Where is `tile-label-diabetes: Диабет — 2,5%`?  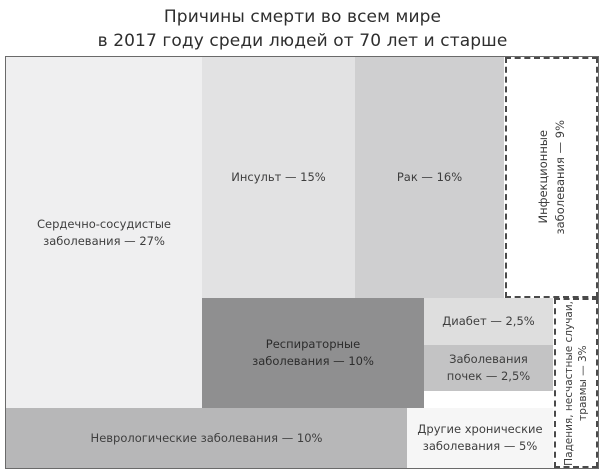
tile-label-diabetes: Диабет — 2,5% is located at coordinates (488, 321).